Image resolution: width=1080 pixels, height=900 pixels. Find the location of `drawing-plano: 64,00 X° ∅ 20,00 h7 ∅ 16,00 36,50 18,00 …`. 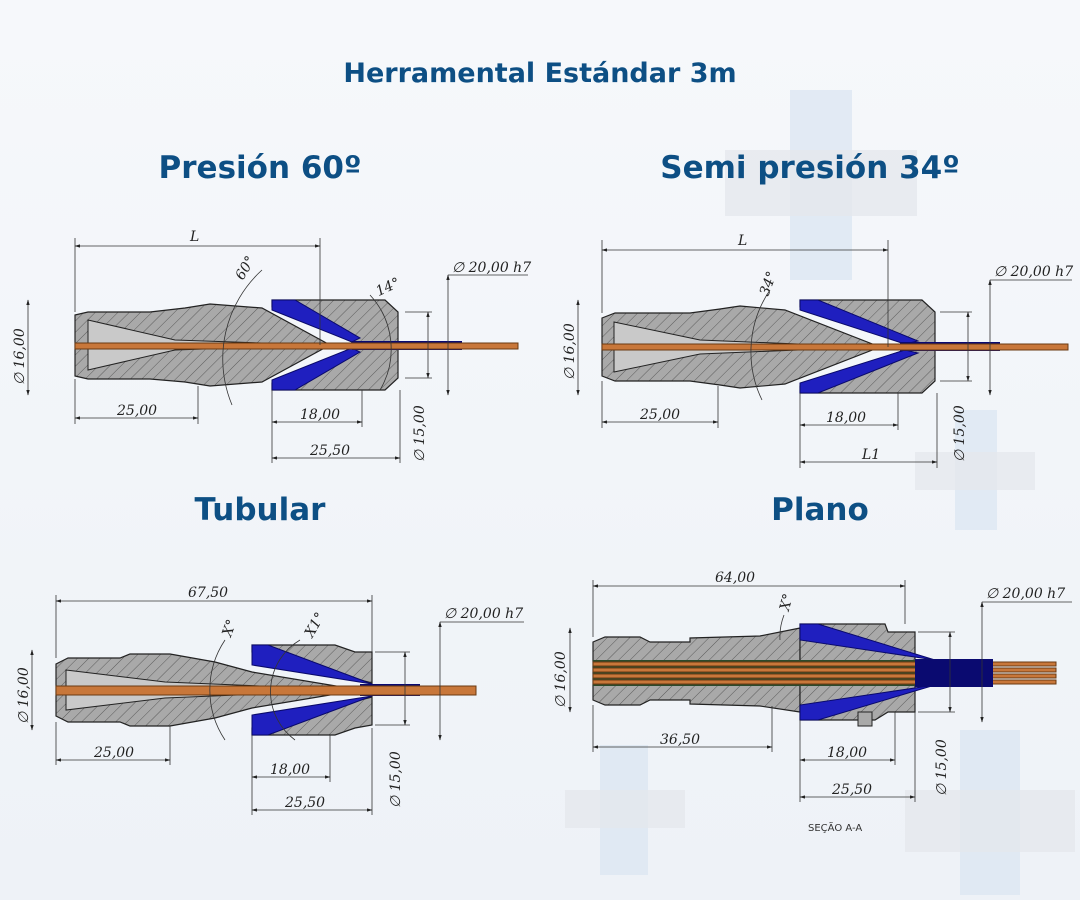

drawing-plano: 64,00 X° ∅ 20,00 h7 ∅ 16,00 36,50 18,00 … is located at coordinates (812, 702).